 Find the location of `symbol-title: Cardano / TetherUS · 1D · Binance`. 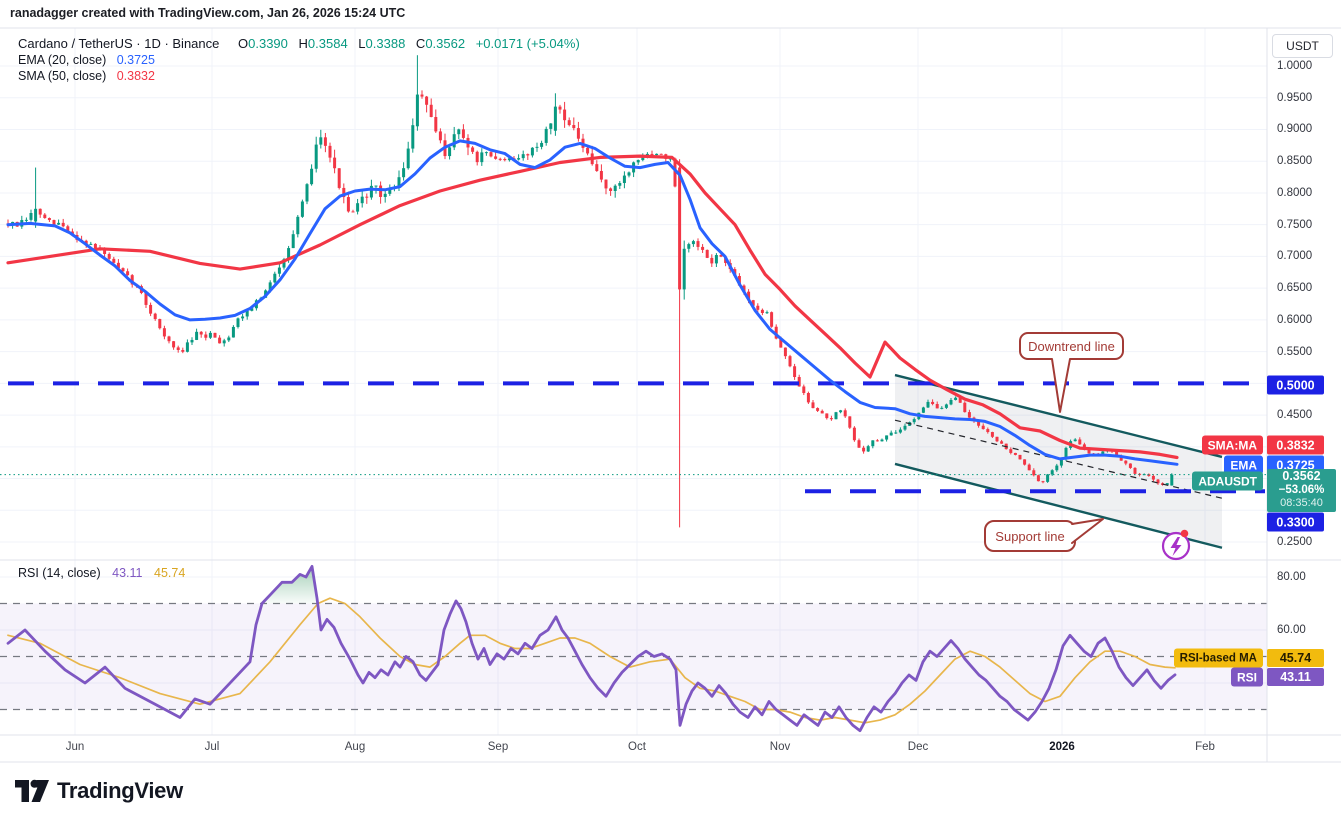

symbol-title: Cardano / TetherUS · 1D · Binance is located at coordinates (119, 43).